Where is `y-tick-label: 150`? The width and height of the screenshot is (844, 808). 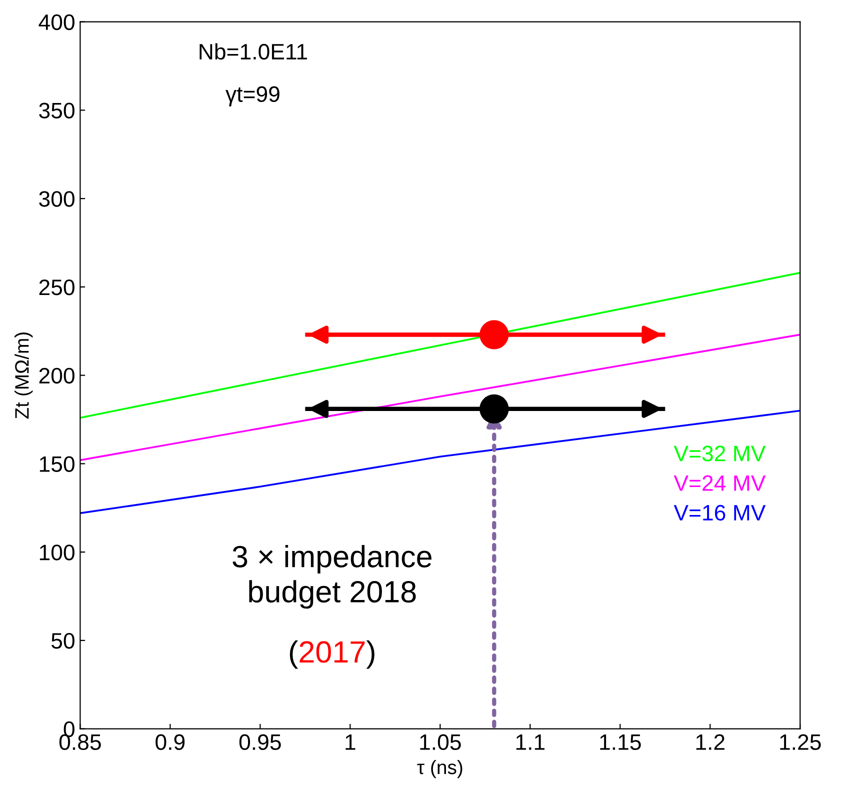 y-tick-label: 150 is located at coordinates (57, 464).